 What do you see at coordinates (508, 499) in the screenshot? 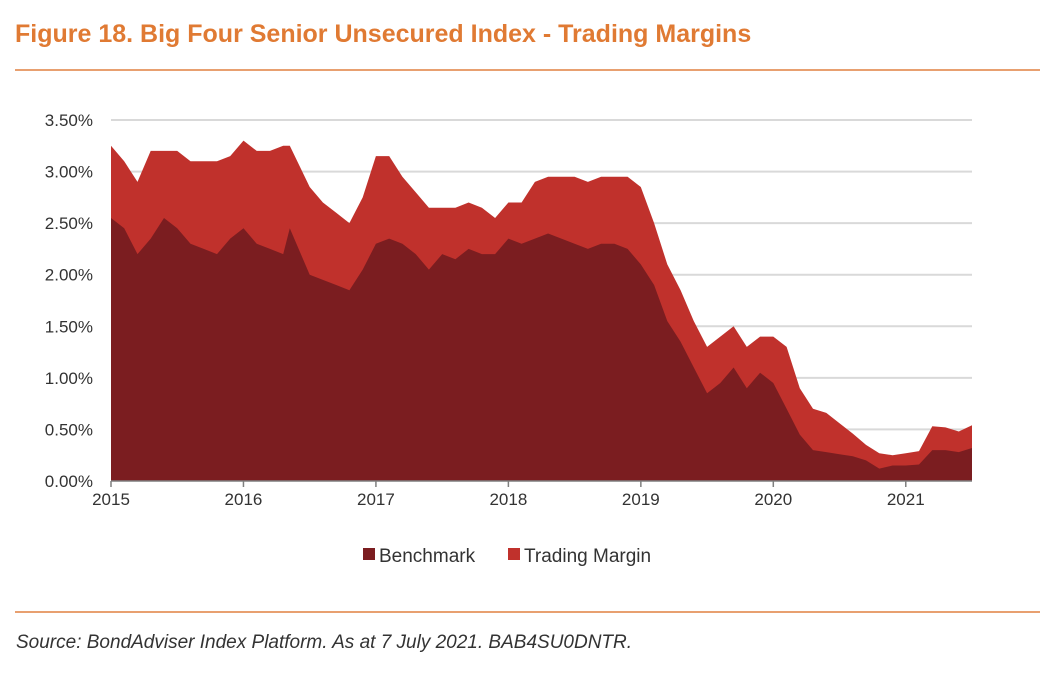
I see `x-tick-label: 2018` at bounding box center [508, 499].